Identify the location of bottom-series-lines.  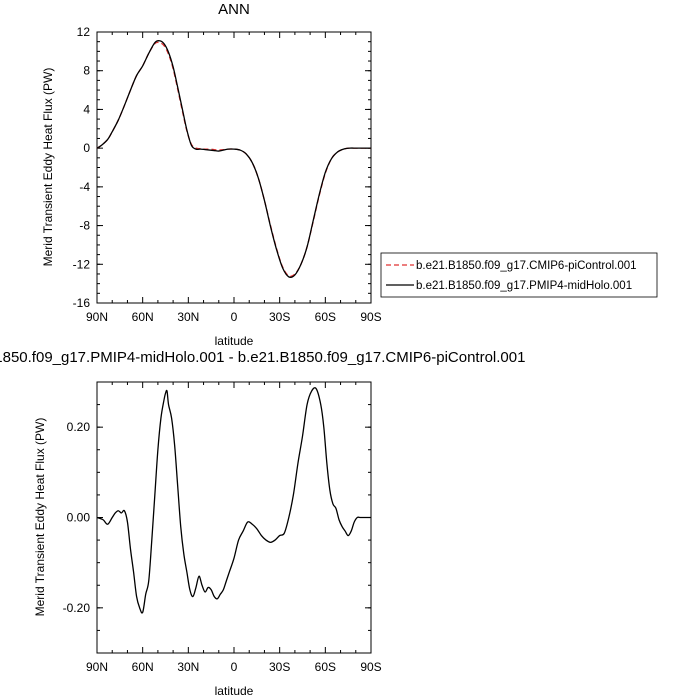
(233, 500).